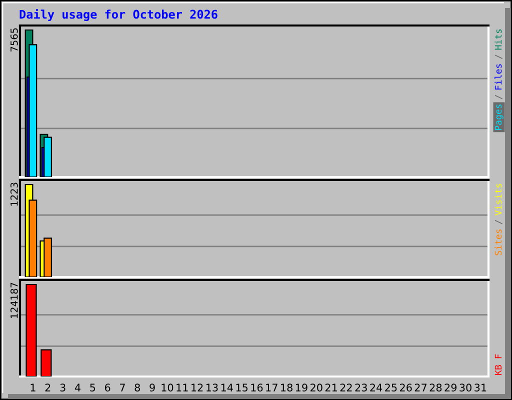  I want to click on chart-title: Daily usage for October 2026, so click(119, 15).